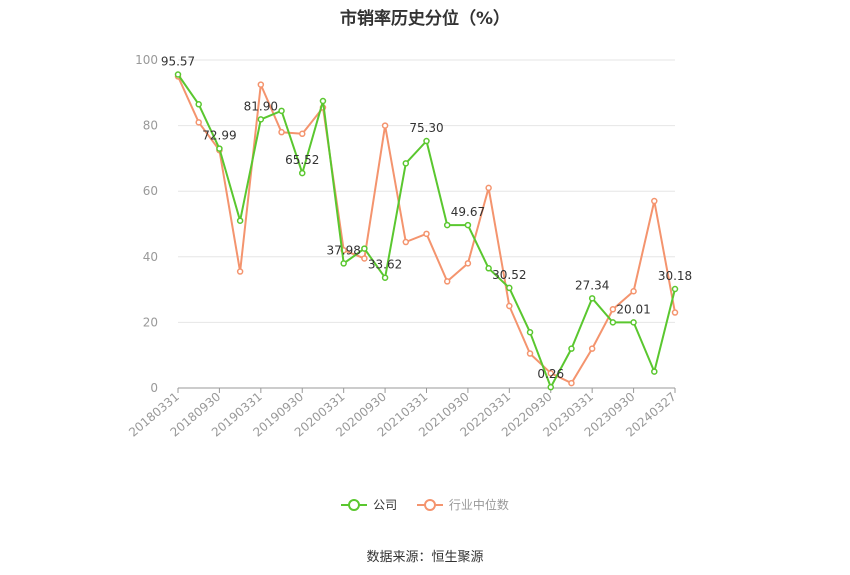  Describe the element at coordinates (302, 160) in the screenshot. I see `data-label: 65.52` at that location.